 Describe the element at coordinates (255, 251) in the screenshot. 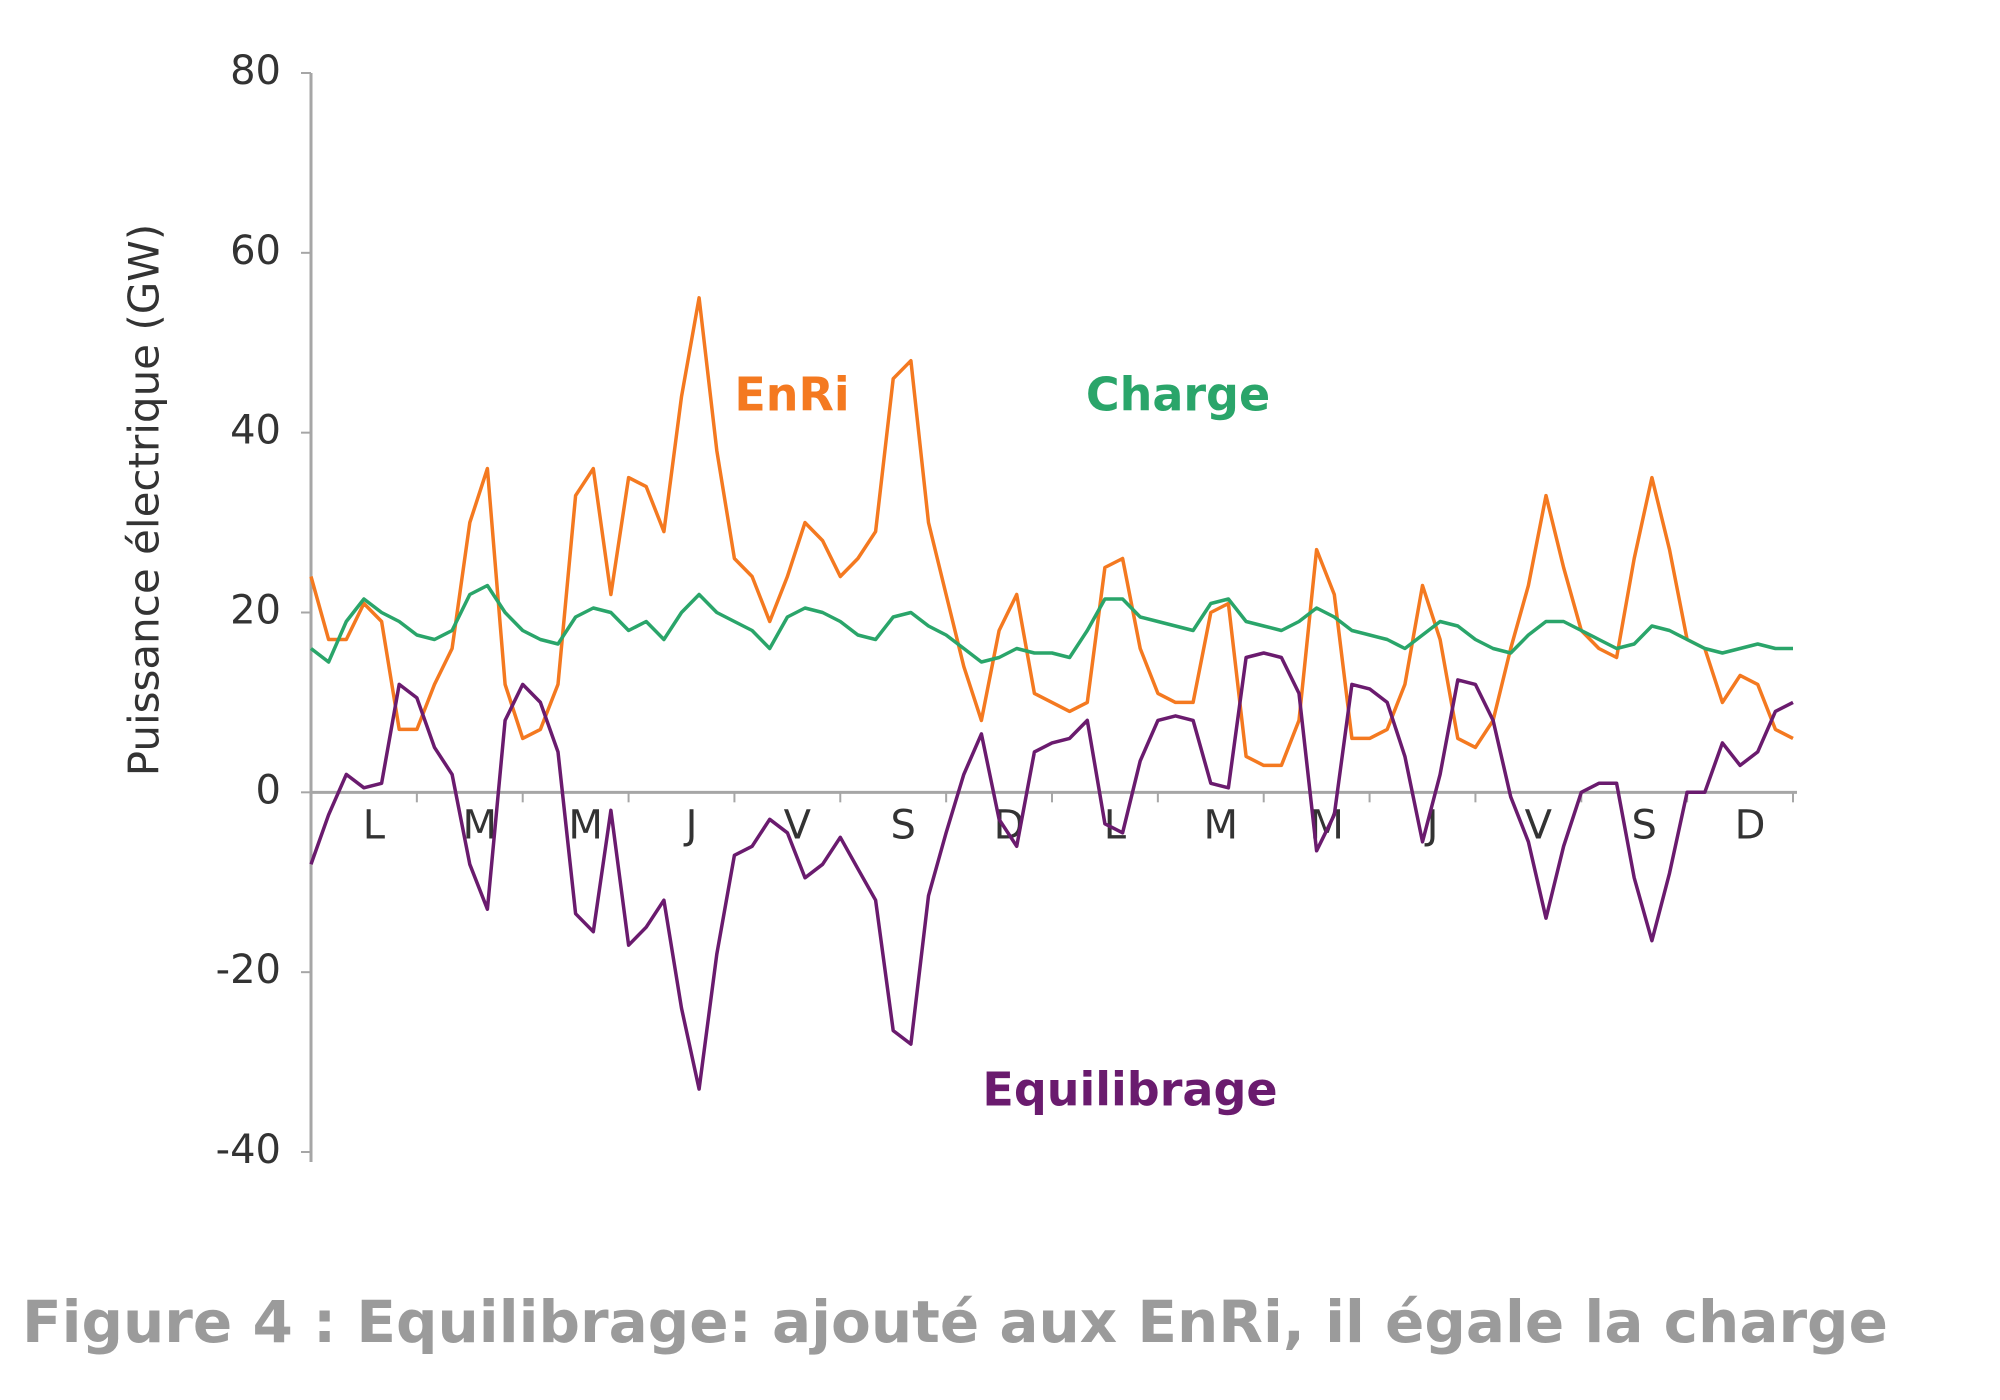

I see `y-tick-label: 60` at that location.